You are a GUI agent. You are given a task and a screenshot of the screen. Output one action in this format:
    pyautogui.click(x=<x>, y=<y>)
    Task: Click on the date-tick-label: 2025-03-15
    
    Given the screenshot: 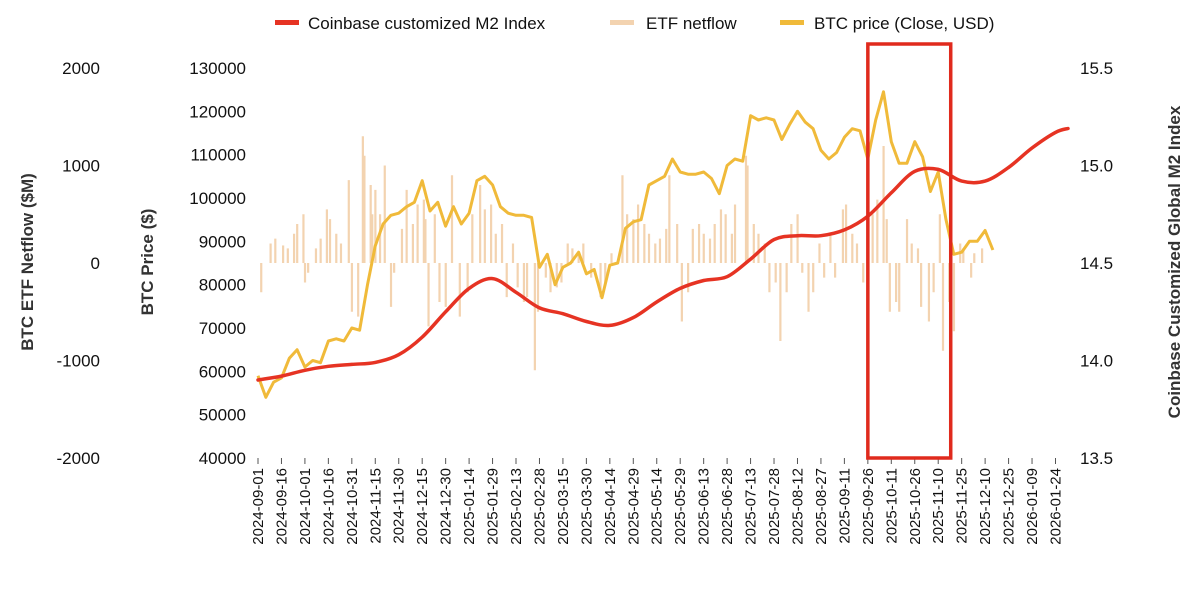 What is the action you would take?
    pyautogui.click(x=563, y=506)
    